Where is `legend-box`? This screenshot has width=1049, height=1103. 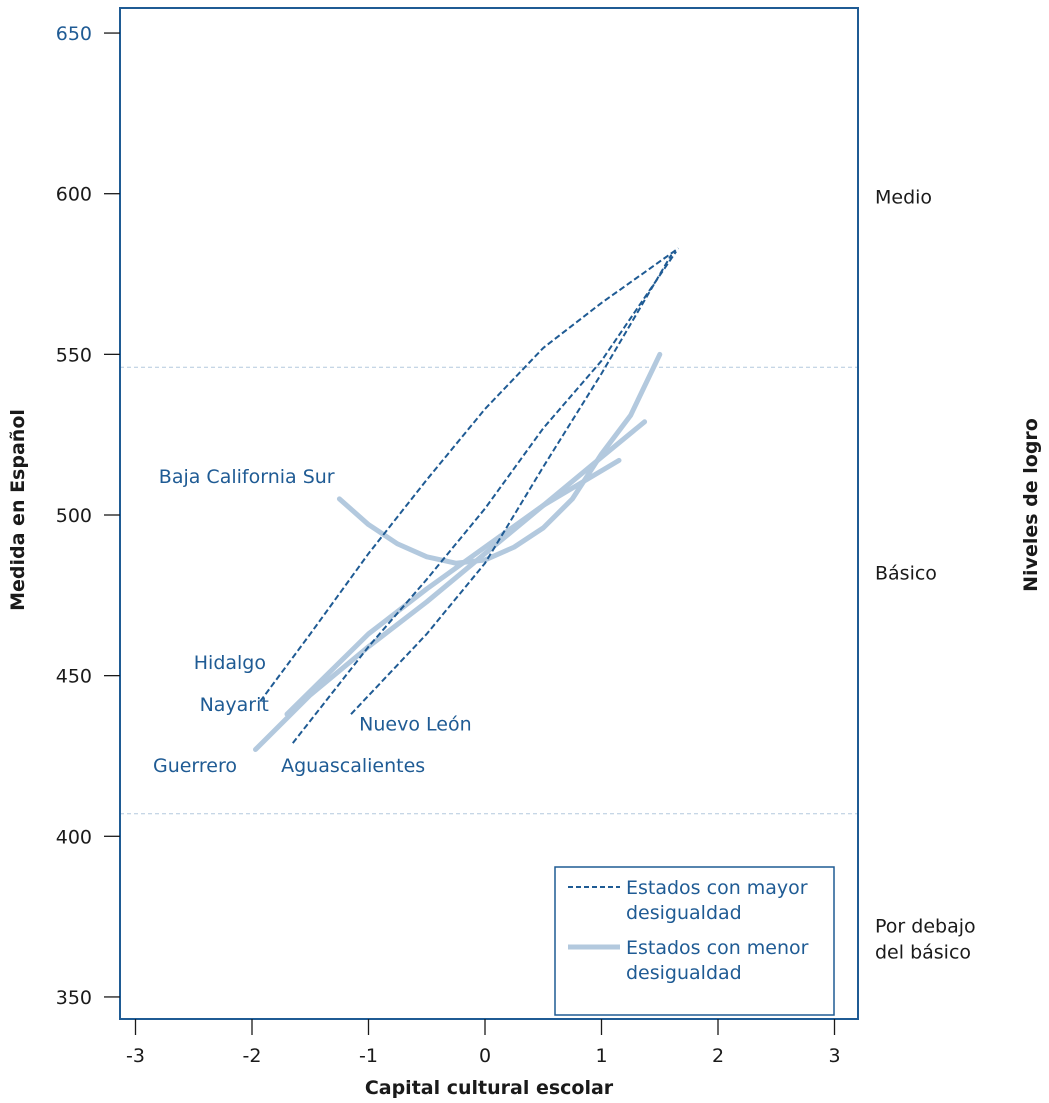
legend-box is located at coordinates (694, 941).